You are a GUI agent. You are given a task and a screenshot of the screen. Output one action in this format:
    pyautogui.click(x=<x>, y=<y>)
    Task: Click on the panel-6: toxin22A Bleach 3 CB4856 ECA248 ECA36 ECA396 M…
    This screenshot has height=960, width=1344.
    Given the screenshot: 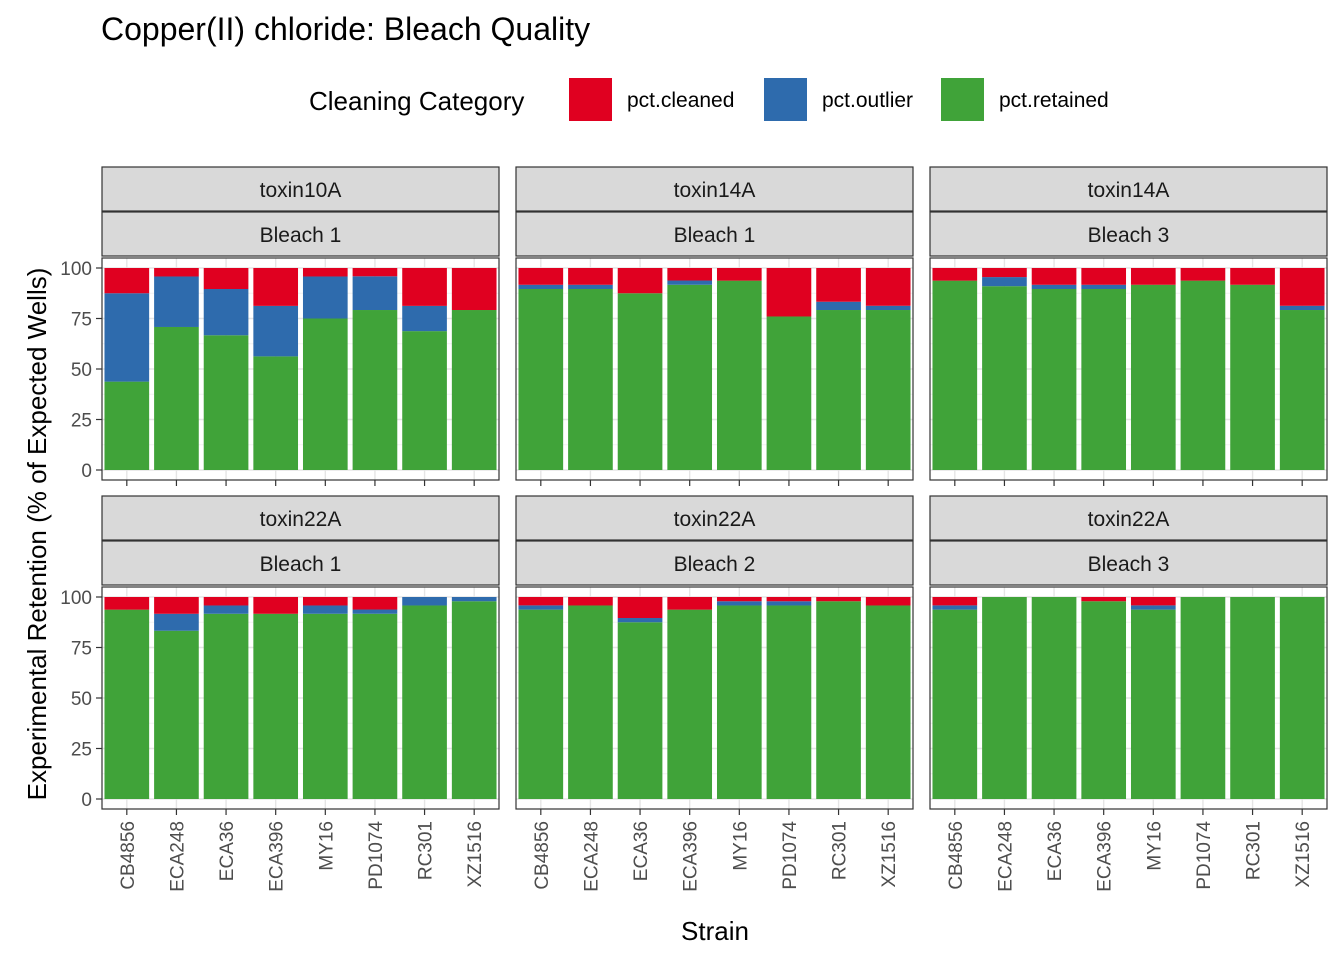 What is the action you would take?
    pyautogui.click(x=1128, y=693)
    